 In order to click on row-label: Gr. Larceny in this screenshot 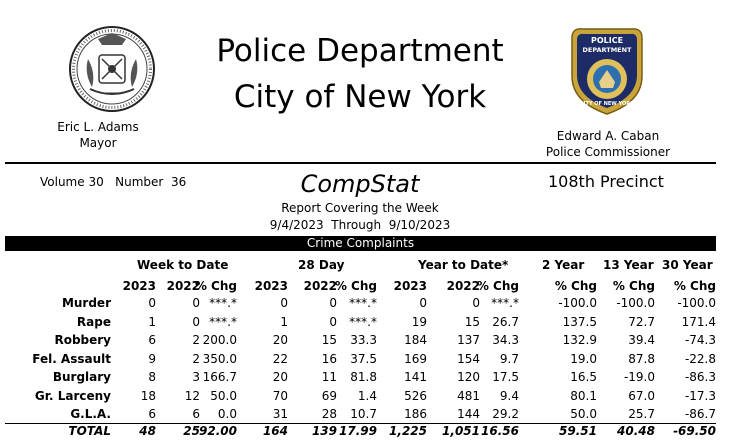, I will do `click(72, 395)`.